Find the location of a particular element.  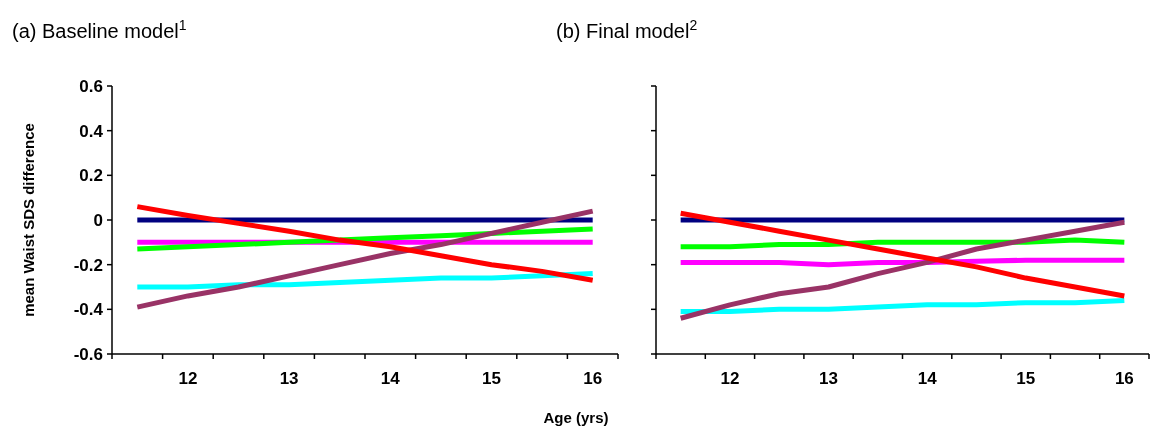

y-tick-label: -0.2 is located at coordinates (88, 265).